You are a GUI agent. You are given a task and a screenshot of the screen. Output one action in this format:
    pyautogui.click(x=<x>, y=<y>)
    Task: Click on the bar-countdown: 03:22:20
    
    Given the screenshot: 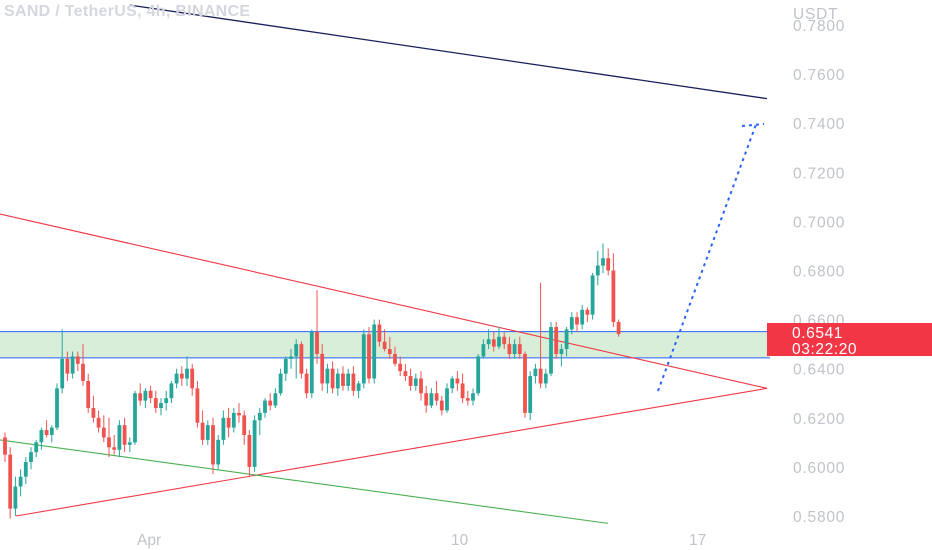 What is the action you would take?
    pyautogui.click(x=824, y=349)
    